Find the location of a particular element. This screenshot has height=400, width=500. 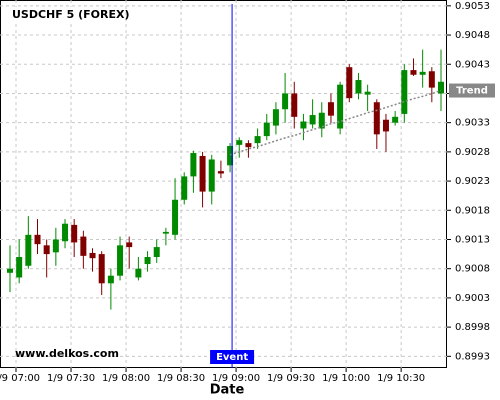

y-tick-label: 0.9018 is located at coordinates (472, 210).